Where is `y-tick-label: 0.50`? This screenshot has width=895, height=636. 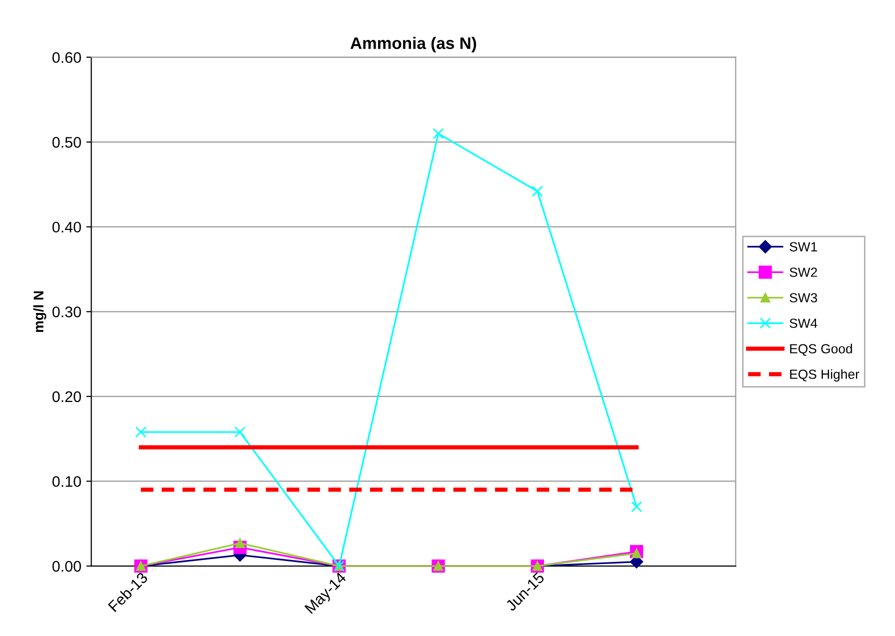
y-tick-label: 0.50 is located at coordinates (66, 142).